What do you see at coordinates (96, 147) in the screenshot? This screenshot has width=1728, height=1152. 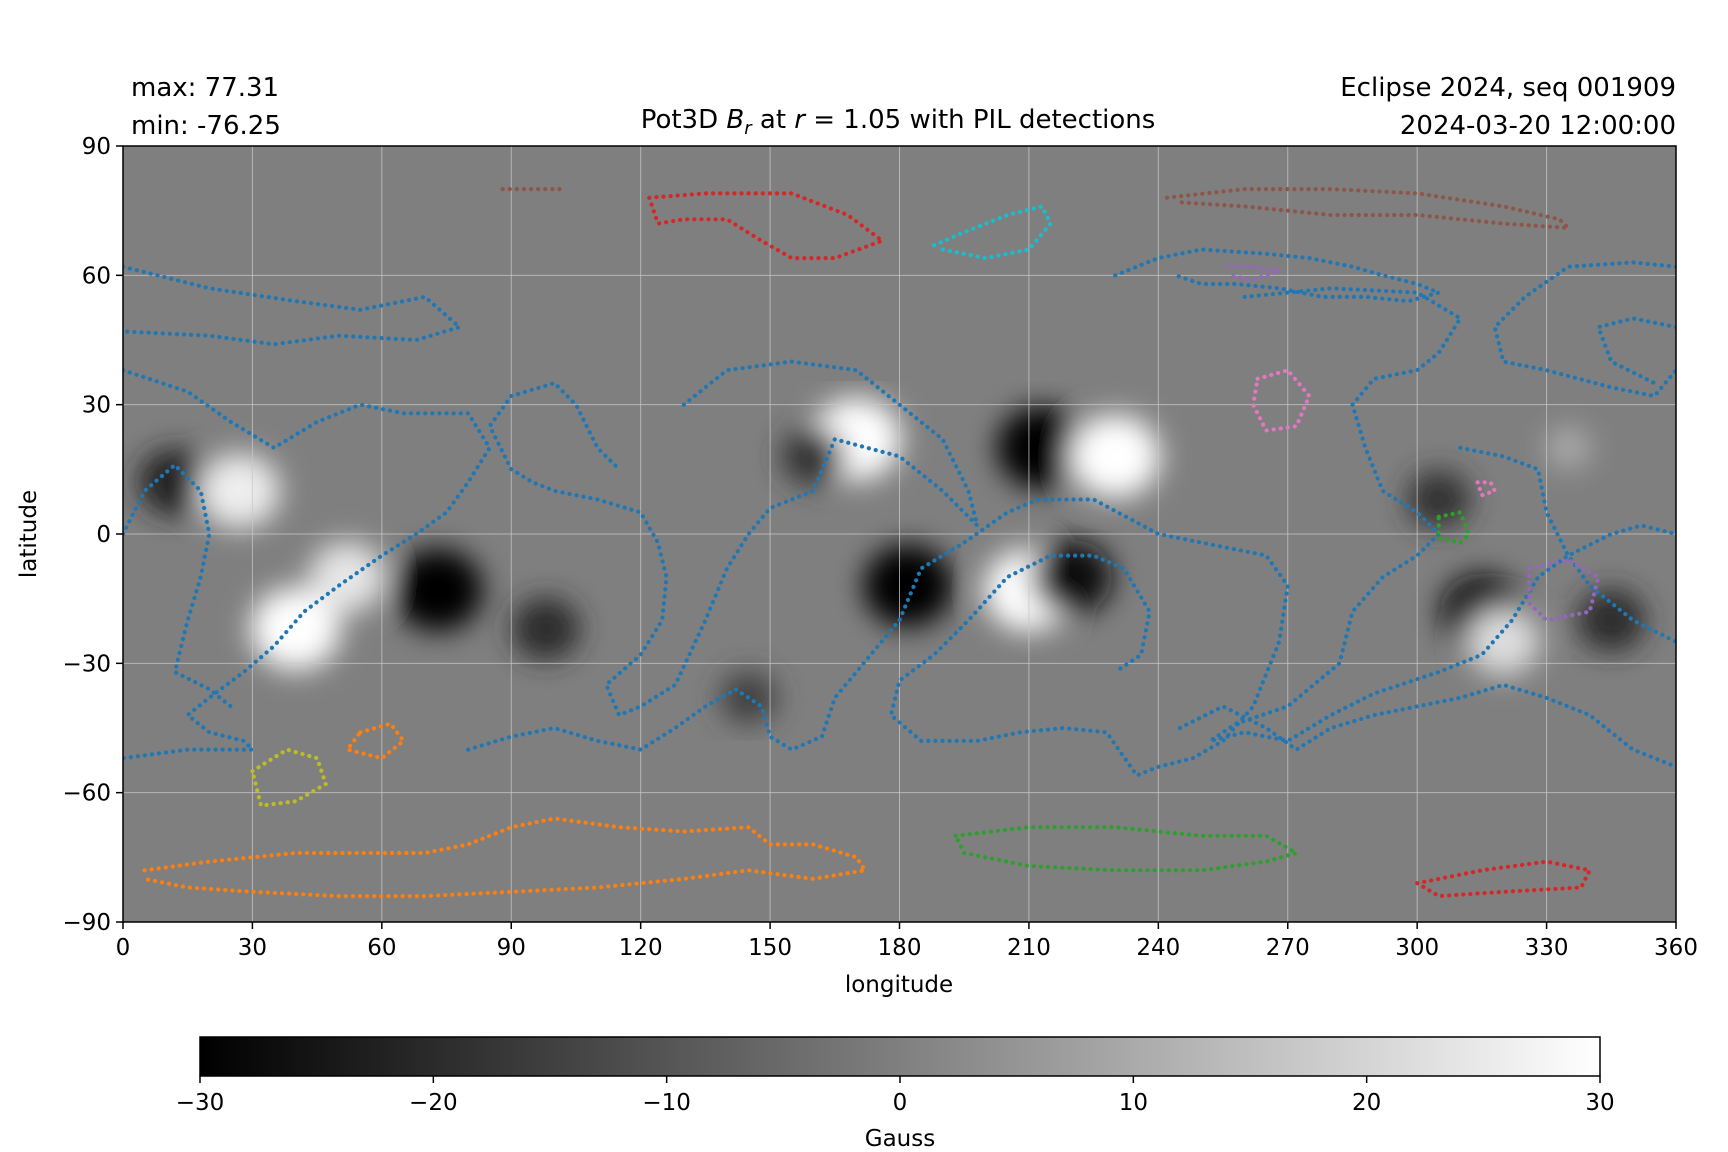 I see `y-tick-label-6: 90` at bounding box center [96, 147].